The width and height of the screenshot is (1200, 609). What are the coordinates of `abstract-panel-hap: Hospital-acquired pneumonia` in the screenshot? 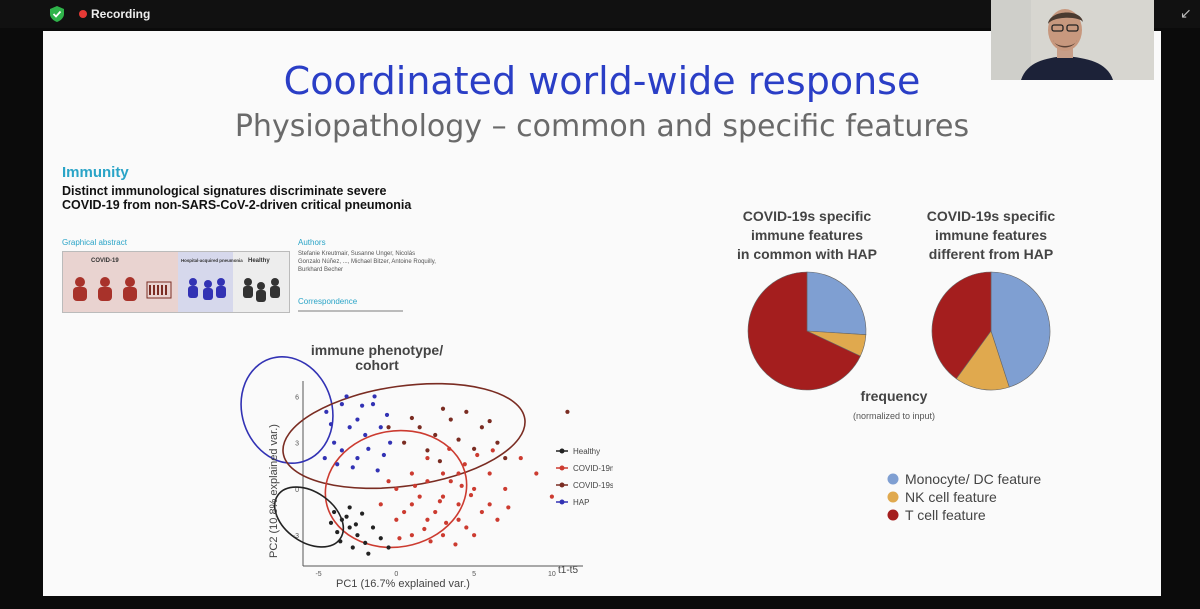 It's located at (212, 260).